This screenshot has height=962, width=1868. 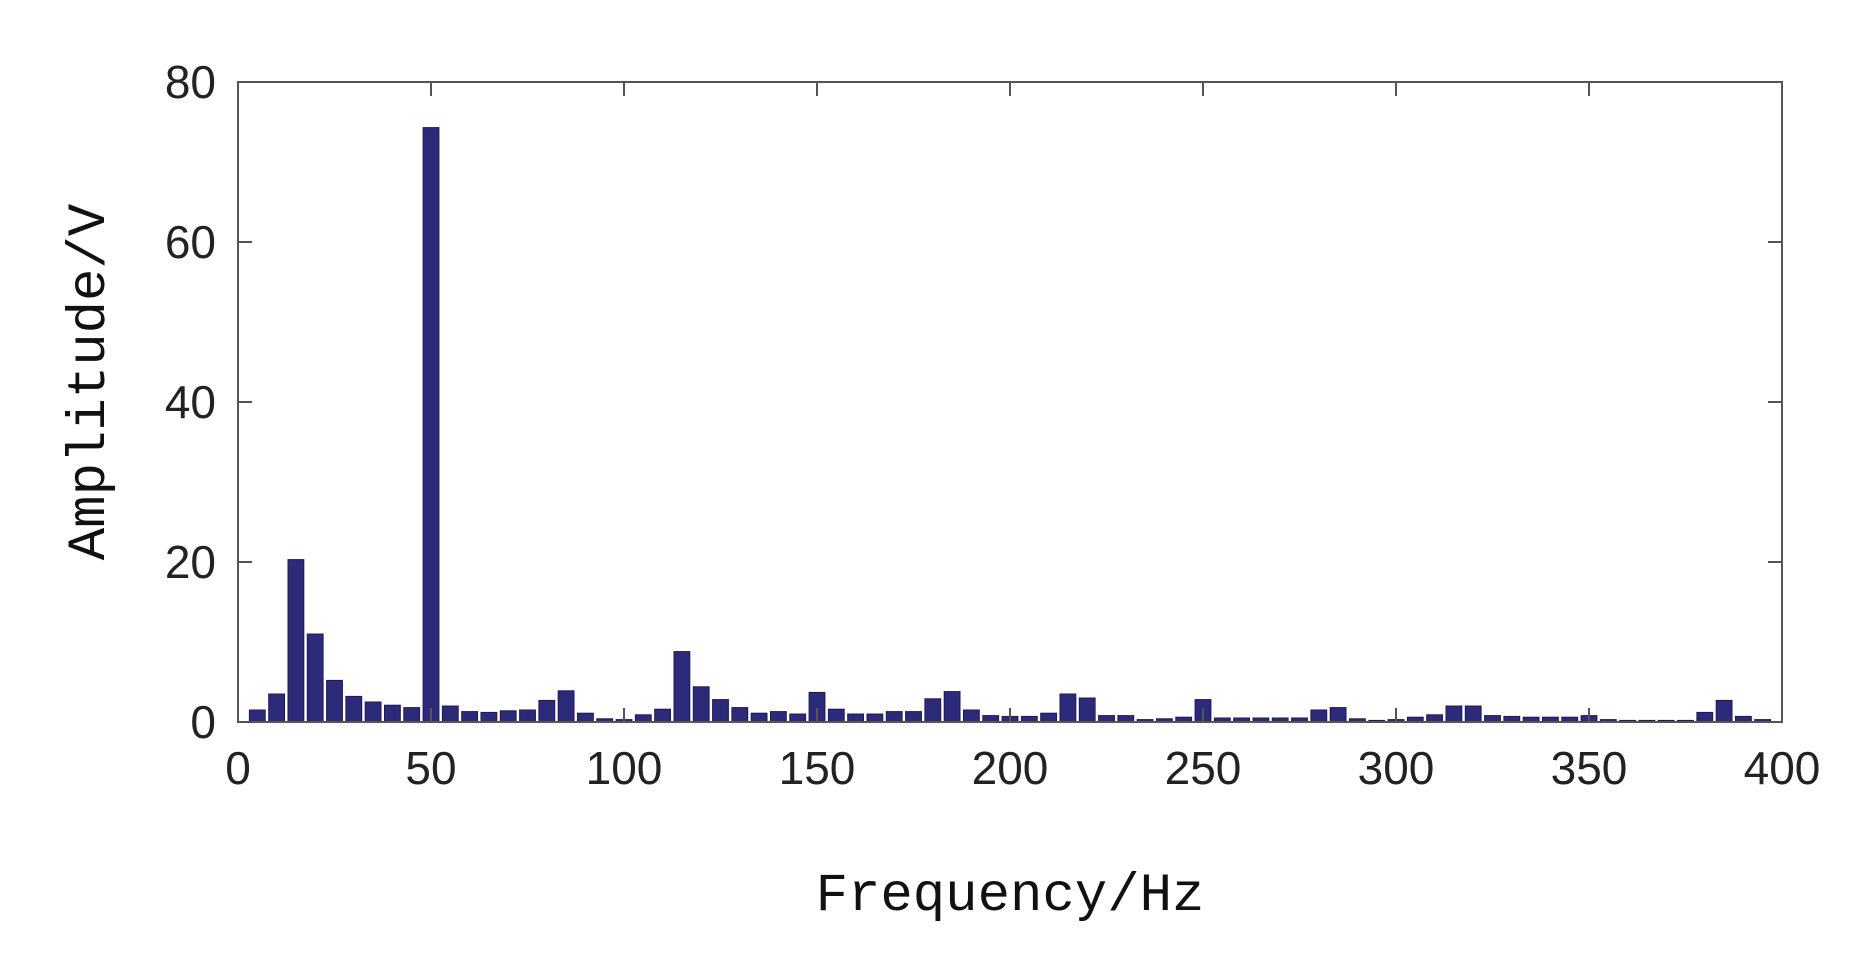 What do you see at coordinates (1010, 768) in the screenshot?
I see `x-tick-label: 200` at bounding box center [1010, 768].